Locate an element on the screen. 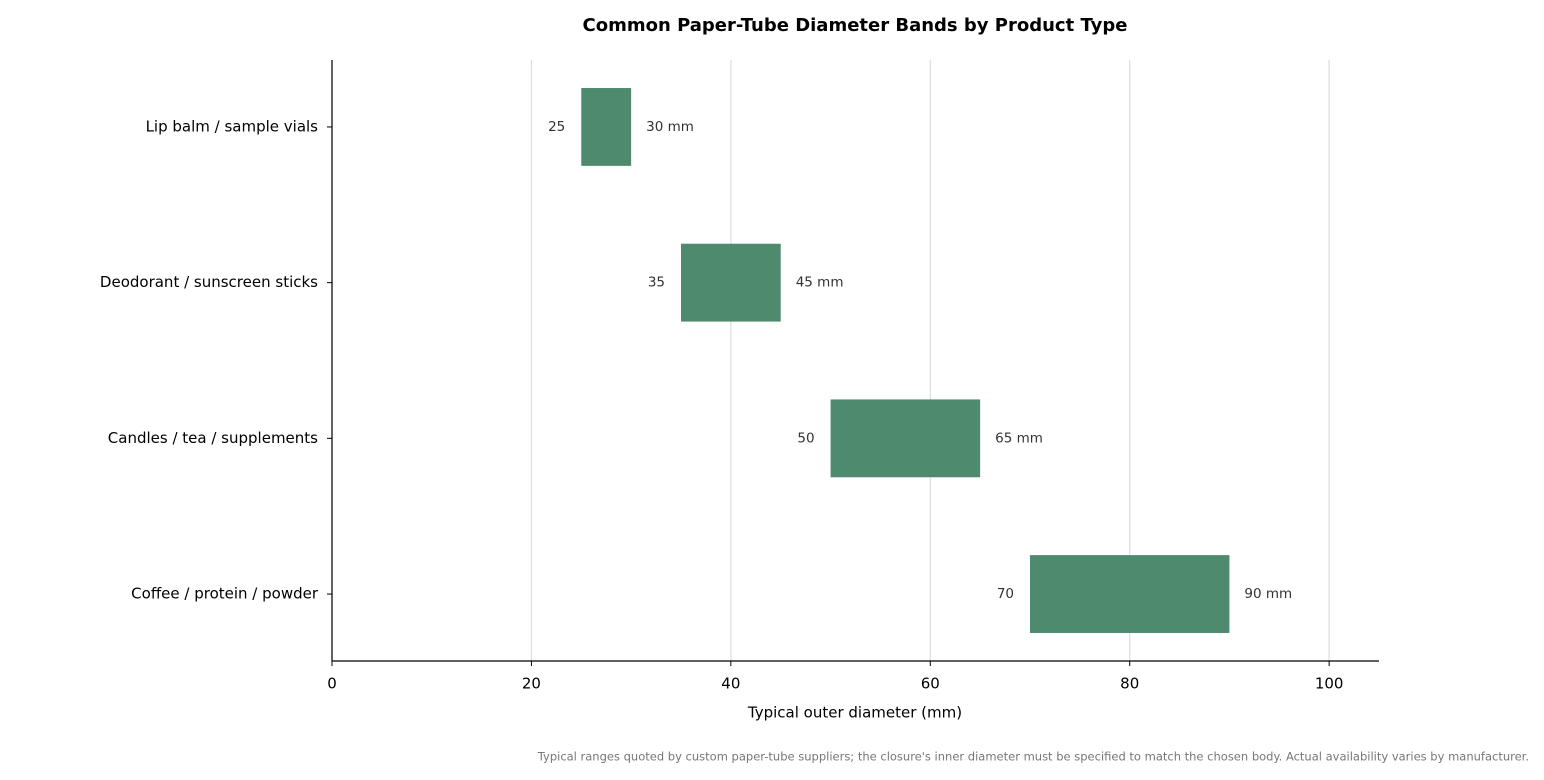  x-tick-label: 40 is located at coordinates (730, 684).